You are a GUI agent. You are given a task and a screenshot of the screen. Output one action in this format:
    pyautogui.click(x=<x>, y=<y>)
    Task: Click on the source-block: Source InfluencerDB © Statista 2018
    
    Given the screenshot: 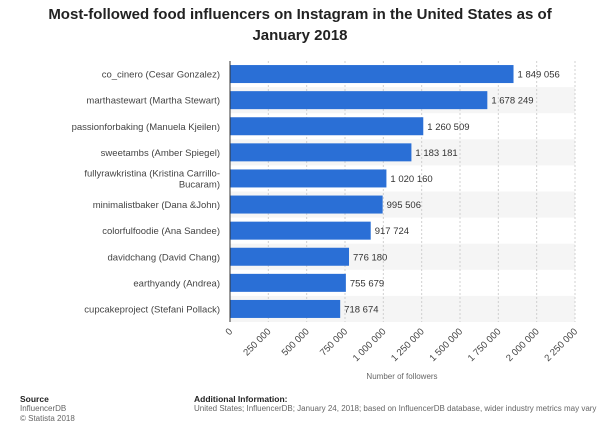 What is the action you would take?
    pyautogui.click(x=47, y=409)
    